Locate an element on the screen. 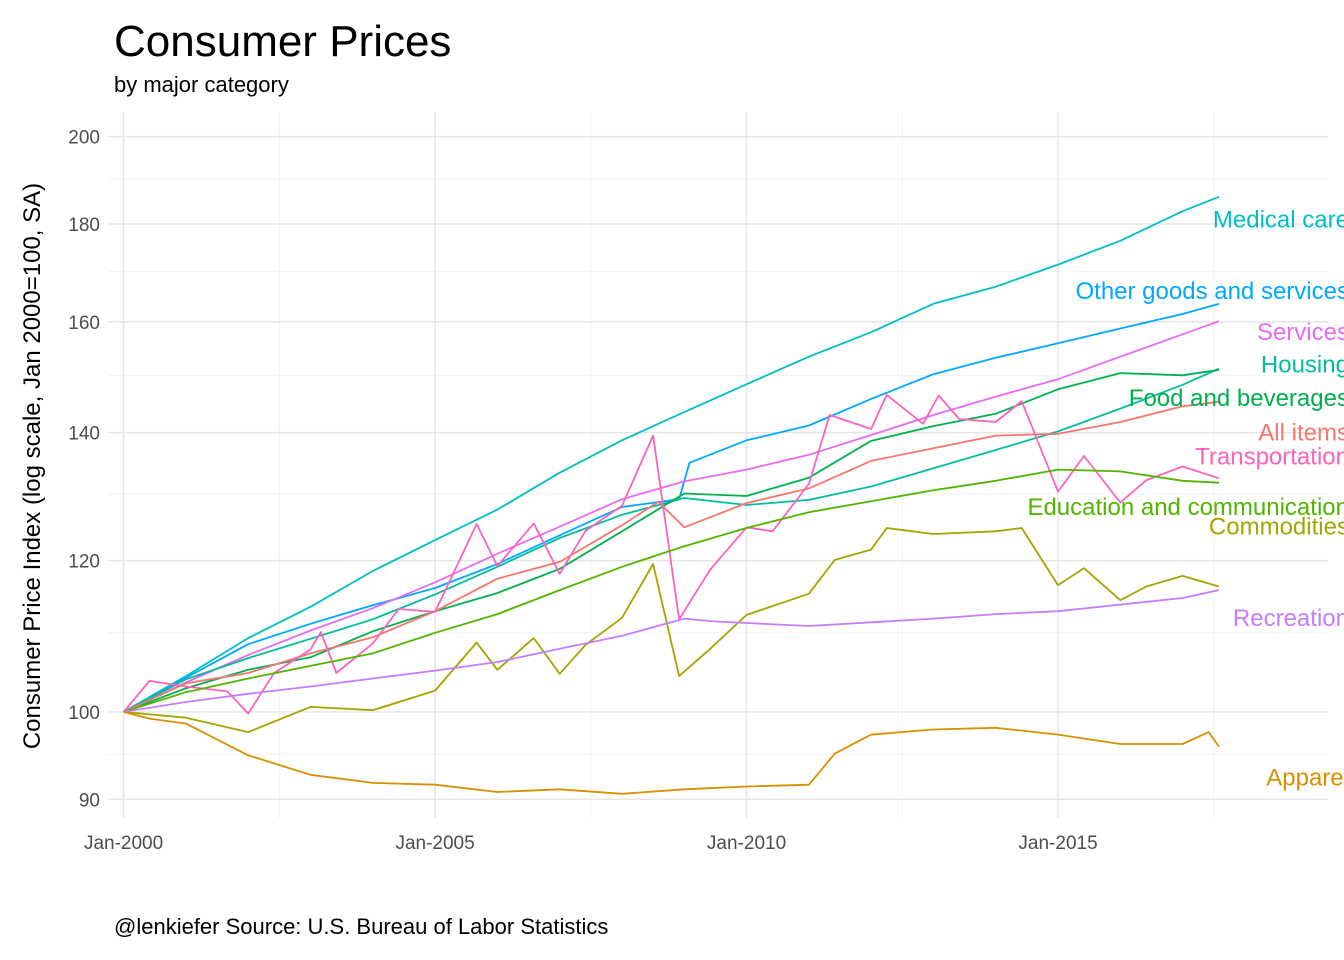 The height and width of the screenshot is (960, 1344). y-tick-label: 140 is located at coordinates (84, 434).